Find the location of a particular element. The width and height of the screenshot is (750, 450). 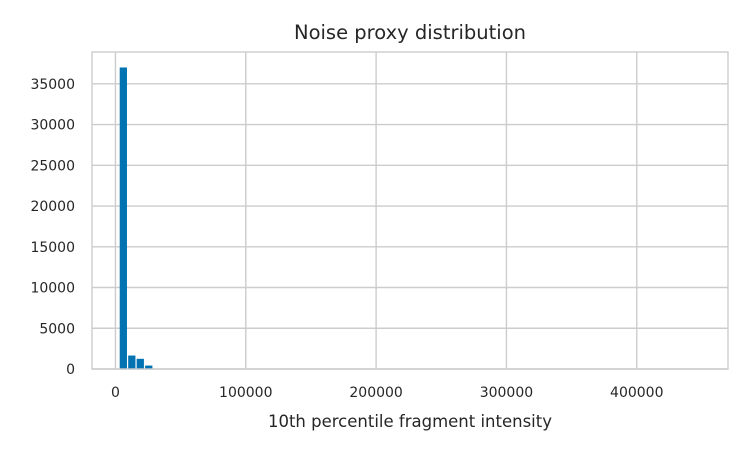

y-tick-label: 15000 is located at coordinates (52, 248).